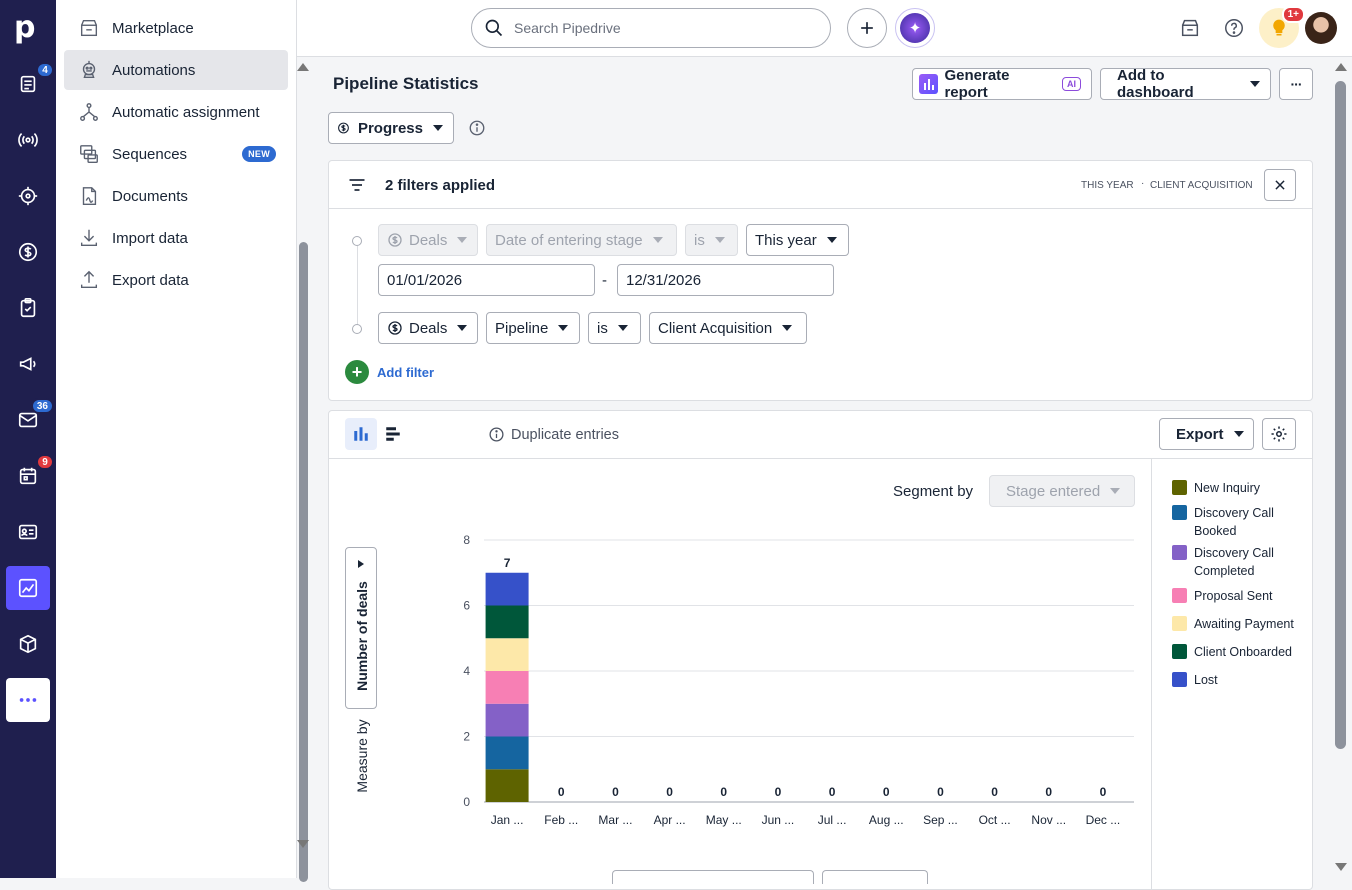 The image size is (1352, 890). I want to click on close-filters-button, so click(1280, 185).